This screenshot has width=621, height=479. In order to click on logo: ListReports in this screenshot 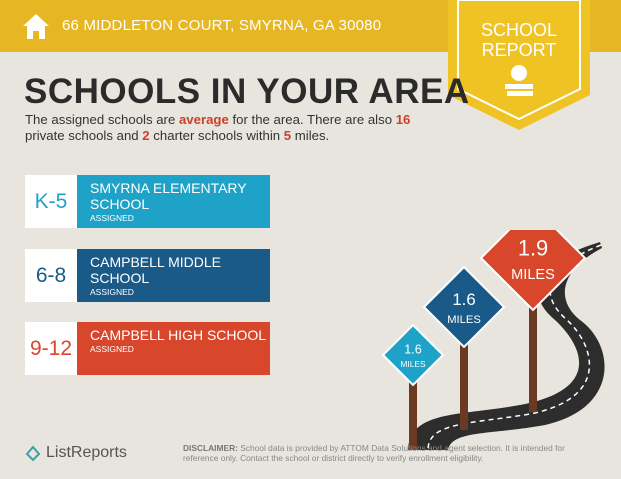, I will do `click(75, 453)`.